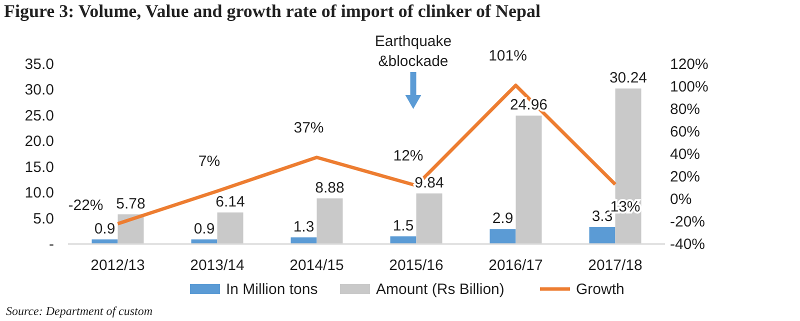 This screenshot has width=800, height=321. I want to click on y2-tick-label: -20%, so click(688, 222).